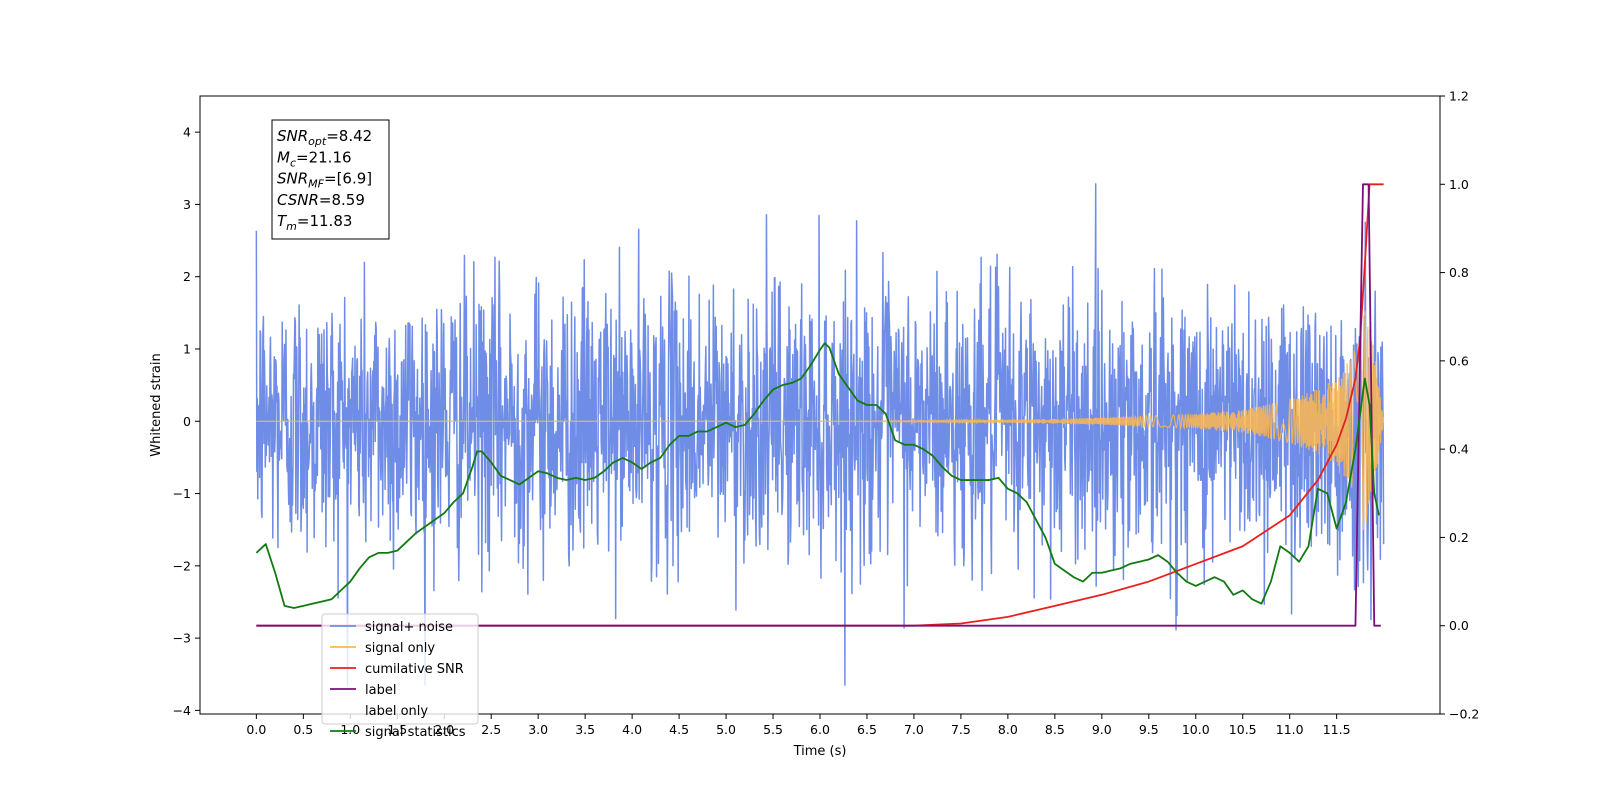  I want to click on x-tick-label: 0.0, so click(256, 729).